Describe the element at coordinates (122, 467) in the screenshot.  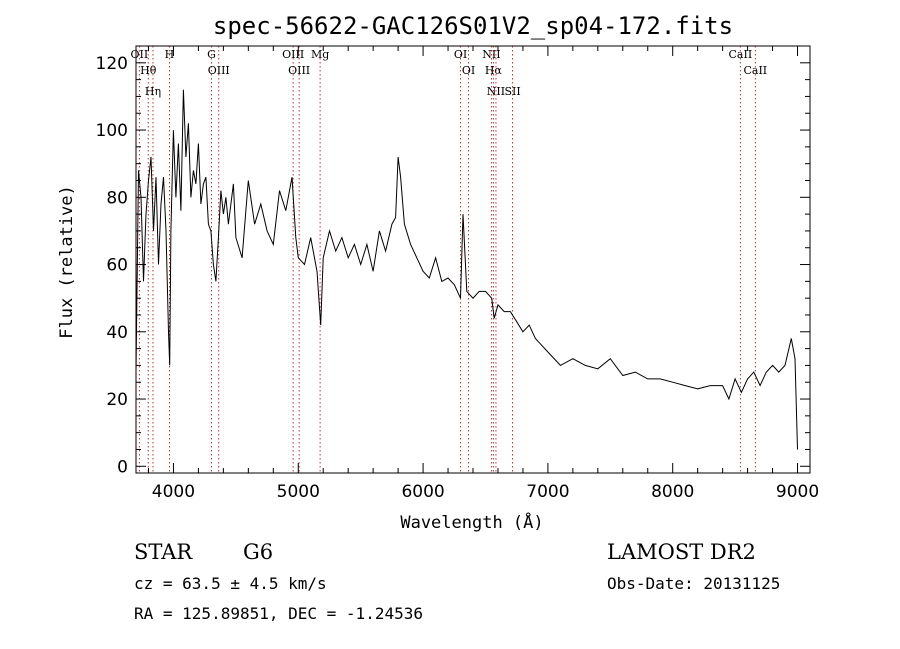
I see `y-tick-label: 0` at that location.